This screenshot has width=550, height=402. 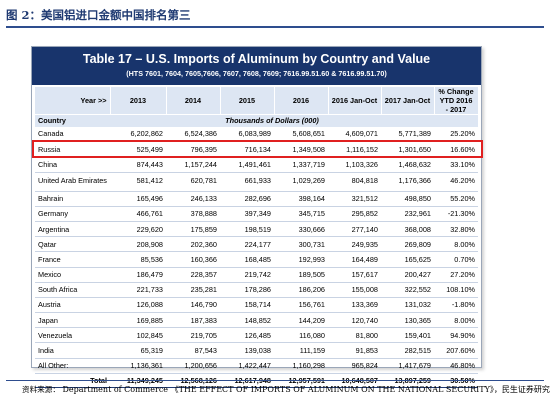 I want to click on value-cell: 178,286, so click(x=247, y=290).